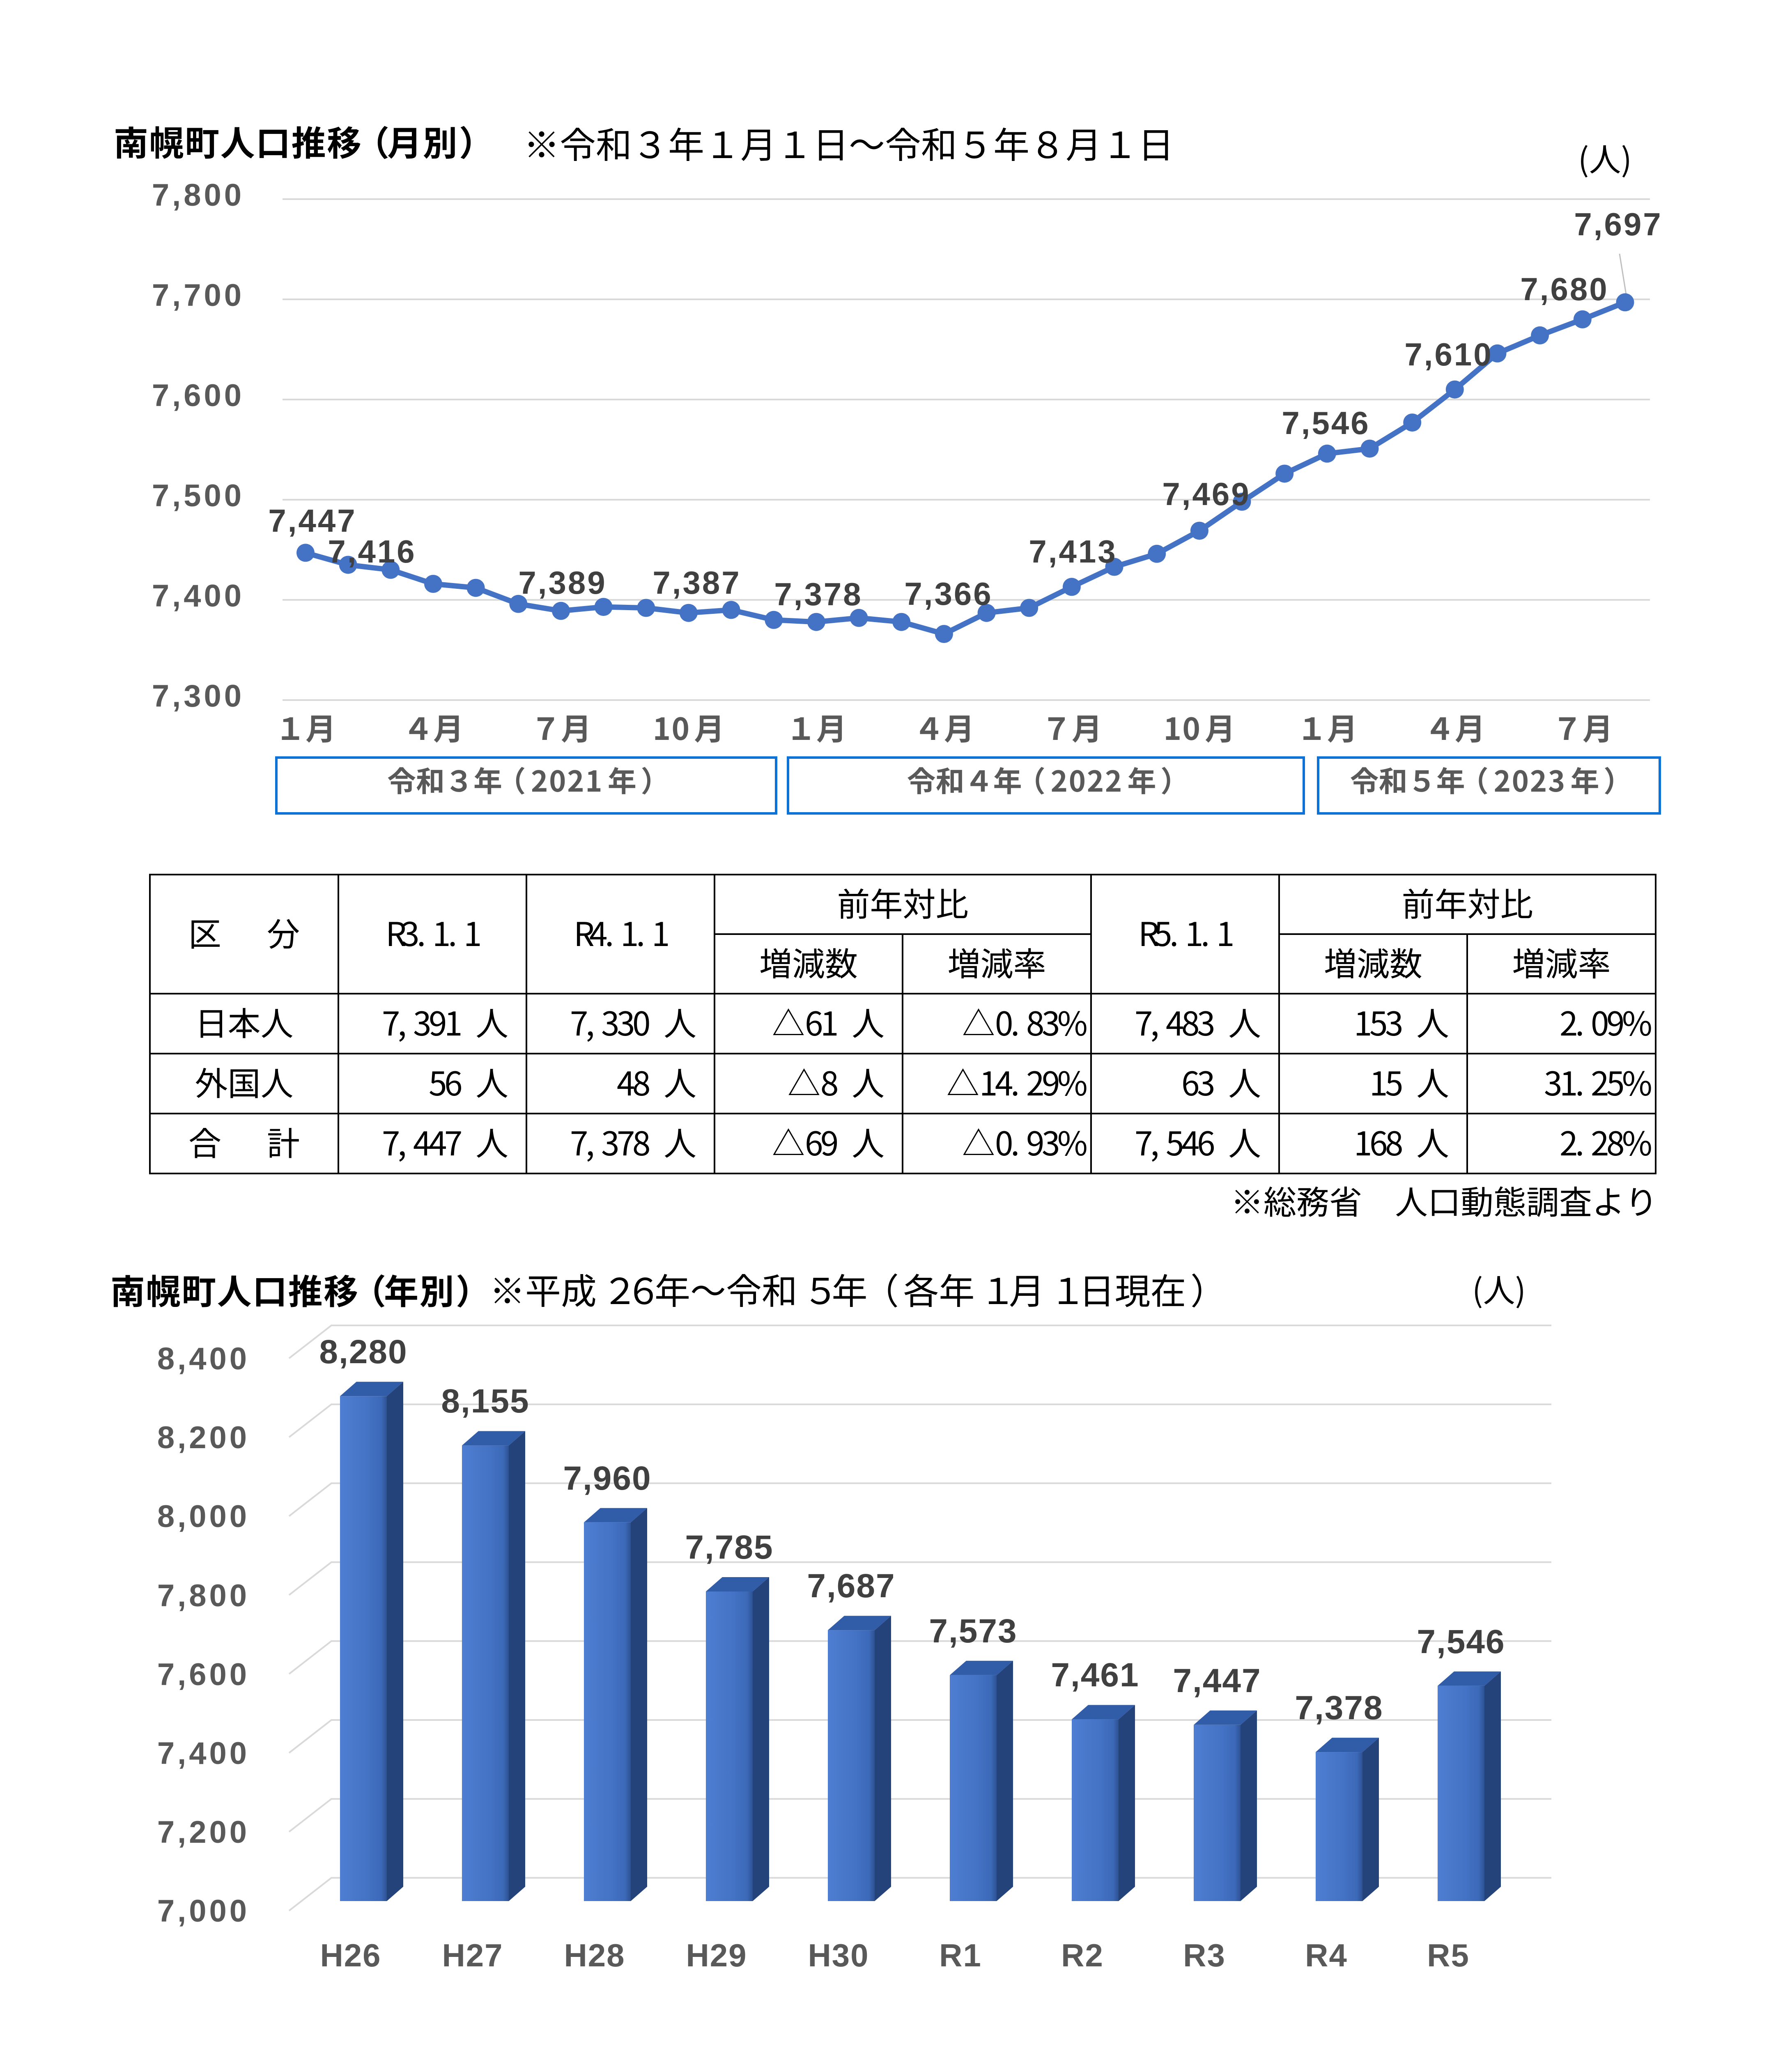 This screenshot has width=1792, height=2053. What do you see at coordinates (607, 1478) in the screenshot?
I see `svg-text: 7,960` at bounding box center [607, 1478].